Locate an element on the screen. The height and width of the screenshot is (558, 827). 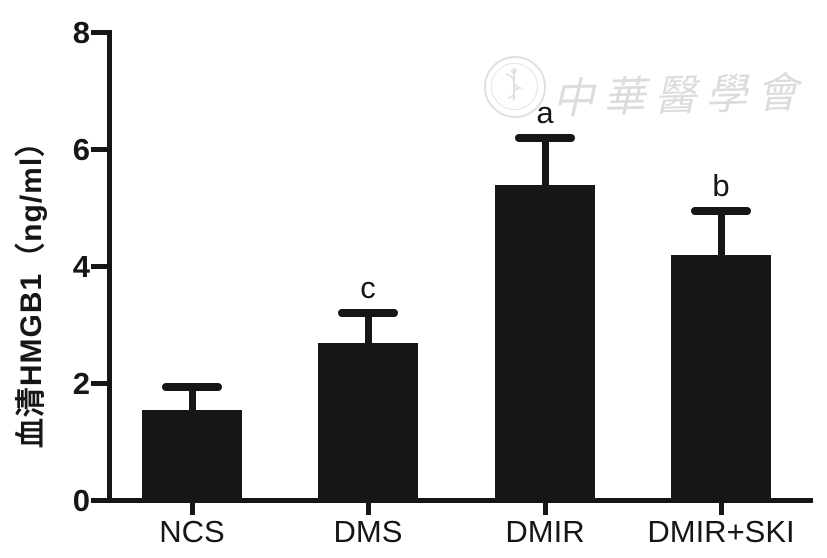
significance-letter-dmir-ski: b is located at coordinates (721, 186).